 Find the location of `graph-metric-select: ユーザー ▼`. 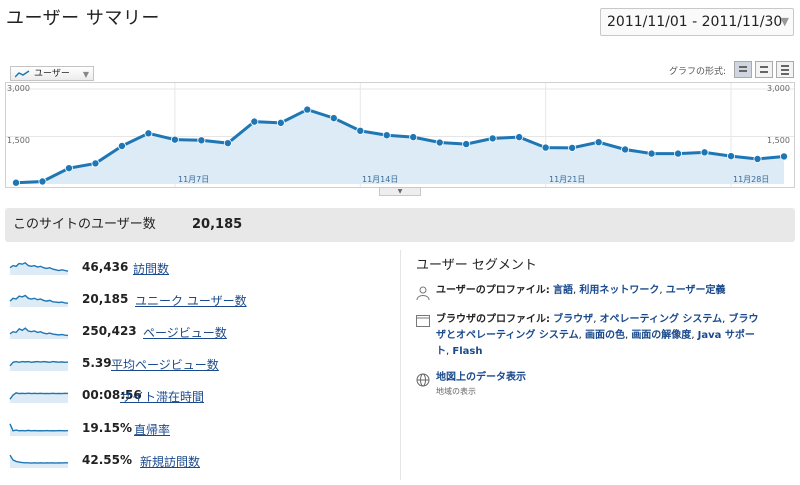

graph-metric-select: ユーザー ▼ is located at coordinates (52, 73).